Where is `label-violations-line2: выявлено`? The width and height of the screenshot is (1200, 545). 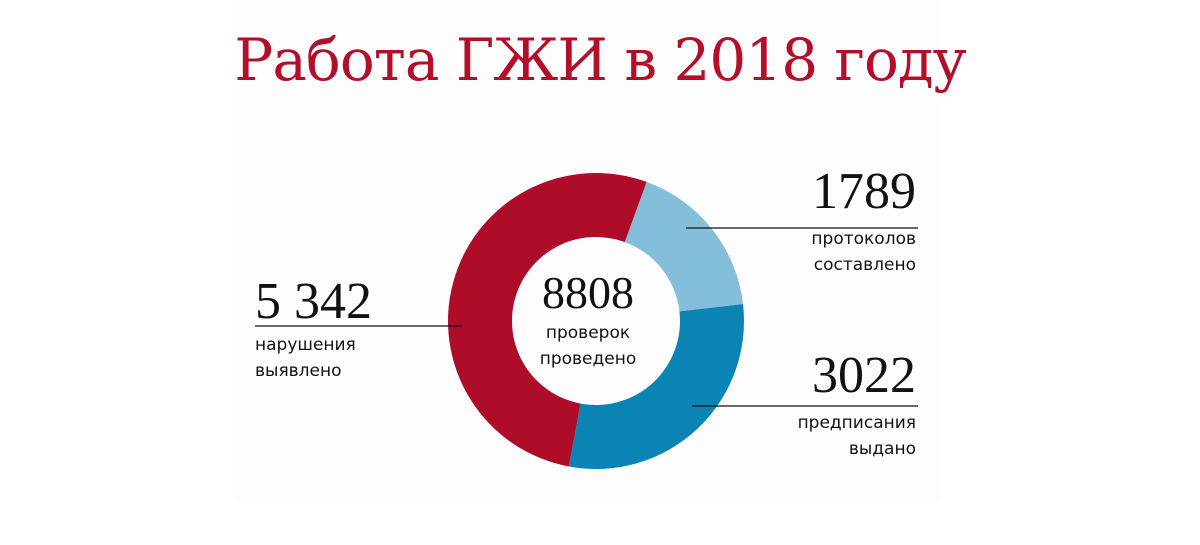 label-violations-line2: выявлено is located at coordinates (298, 371).